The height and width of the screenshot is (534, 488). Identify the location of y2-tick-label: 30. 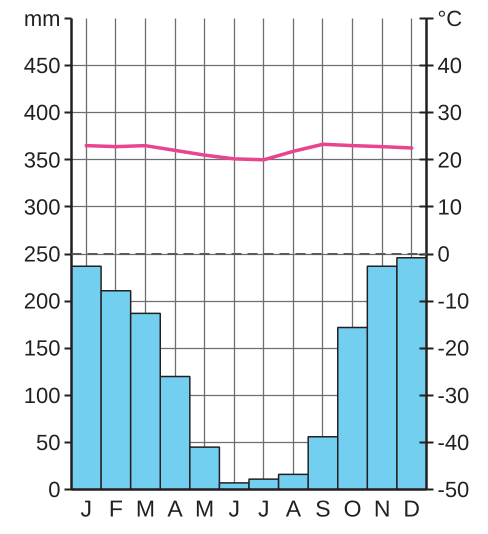
(450, 113).